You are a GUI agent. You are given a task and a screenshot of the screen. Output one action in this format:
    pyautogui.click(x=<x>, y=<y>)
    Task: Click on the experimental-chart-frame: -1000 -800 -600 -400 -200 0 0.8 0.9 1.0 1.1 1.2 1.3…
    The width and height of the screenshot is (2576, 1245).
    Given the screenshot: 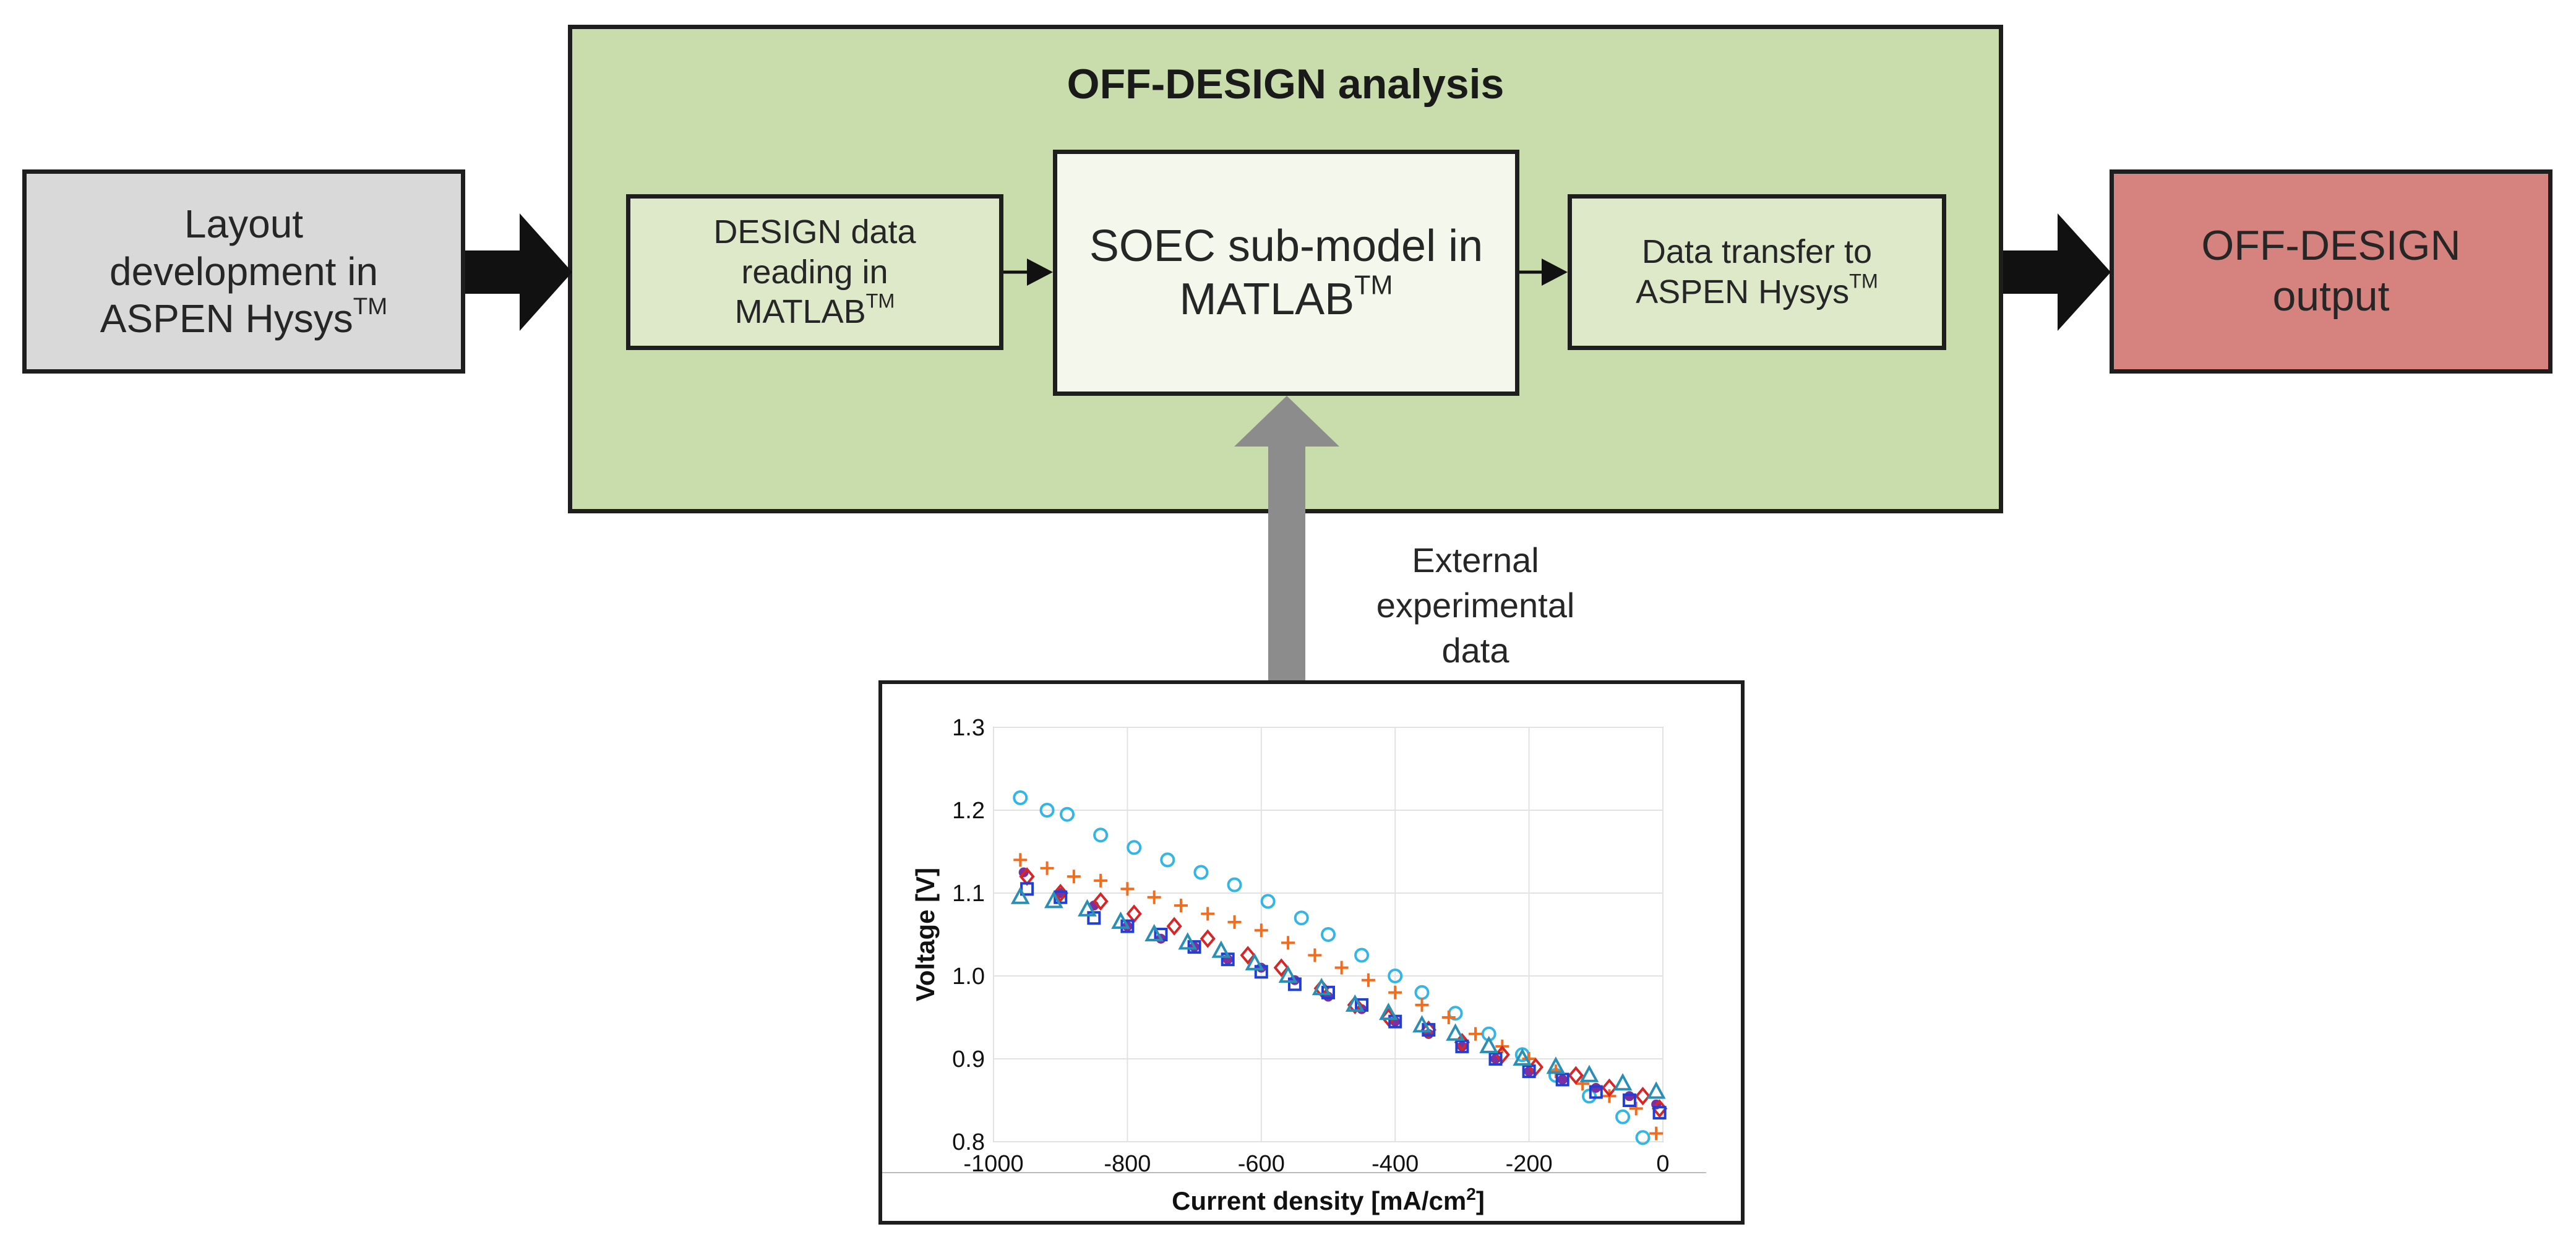 What is the action you would take?
    pyautogui.click(x=1311, y=952)
    